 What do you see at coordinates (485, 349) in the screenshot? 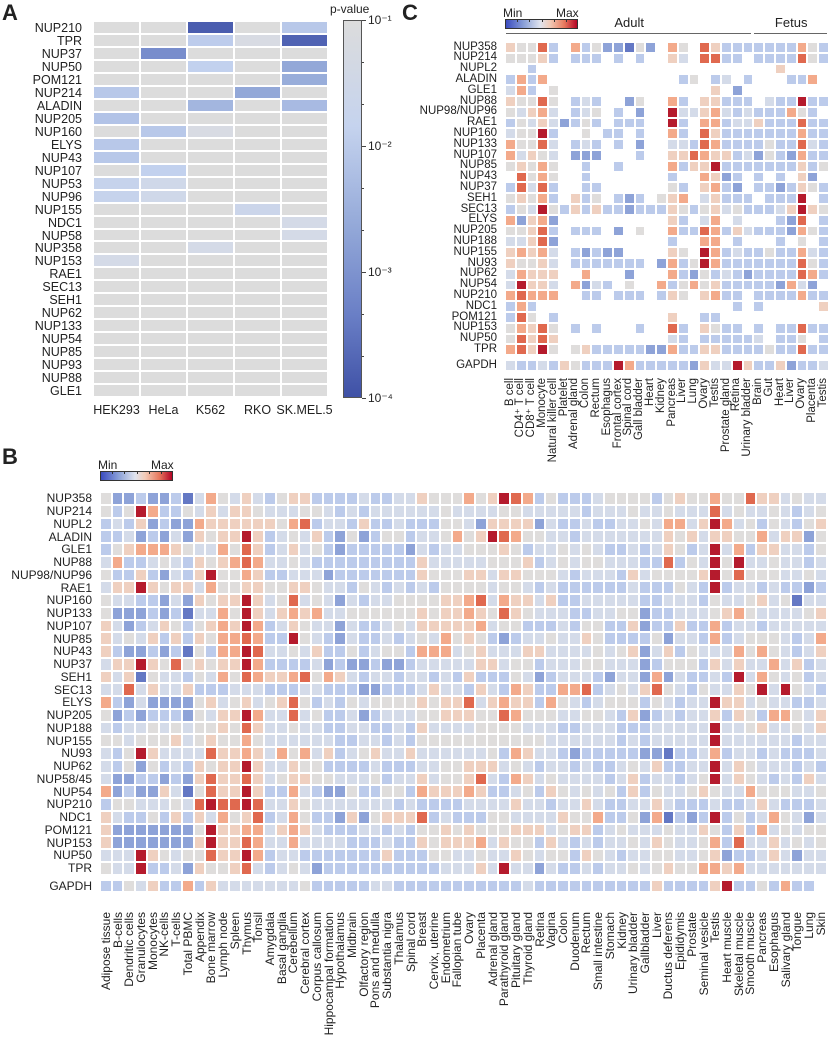
I see `panel-c-row-label: TPR` at bounding box center [485, 349].